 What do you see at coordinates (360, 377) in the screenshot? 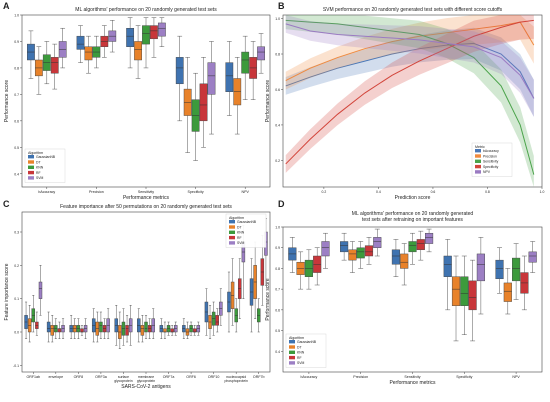
I see `x-tick-label: Precision` at bounding box center [360, 377].